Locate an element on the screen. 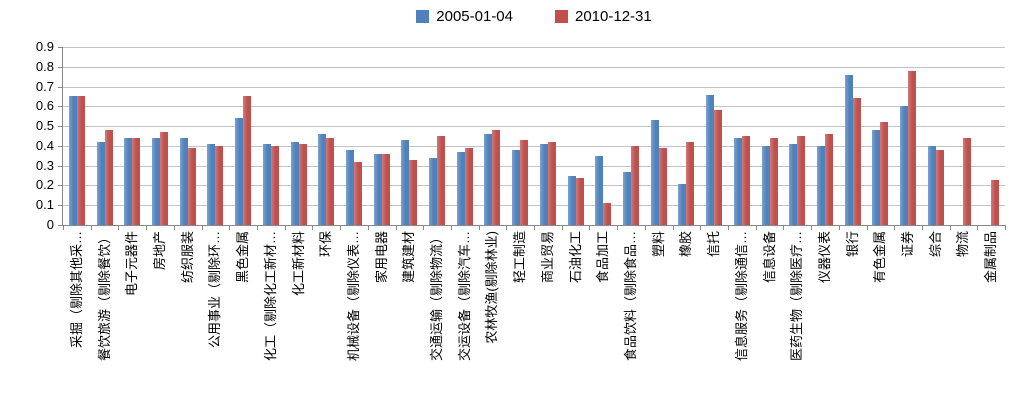 This screenshot has width=1011, height=414. legend-label-2005-01-04: 2005-01-04 is located at coordinates (474, 16).